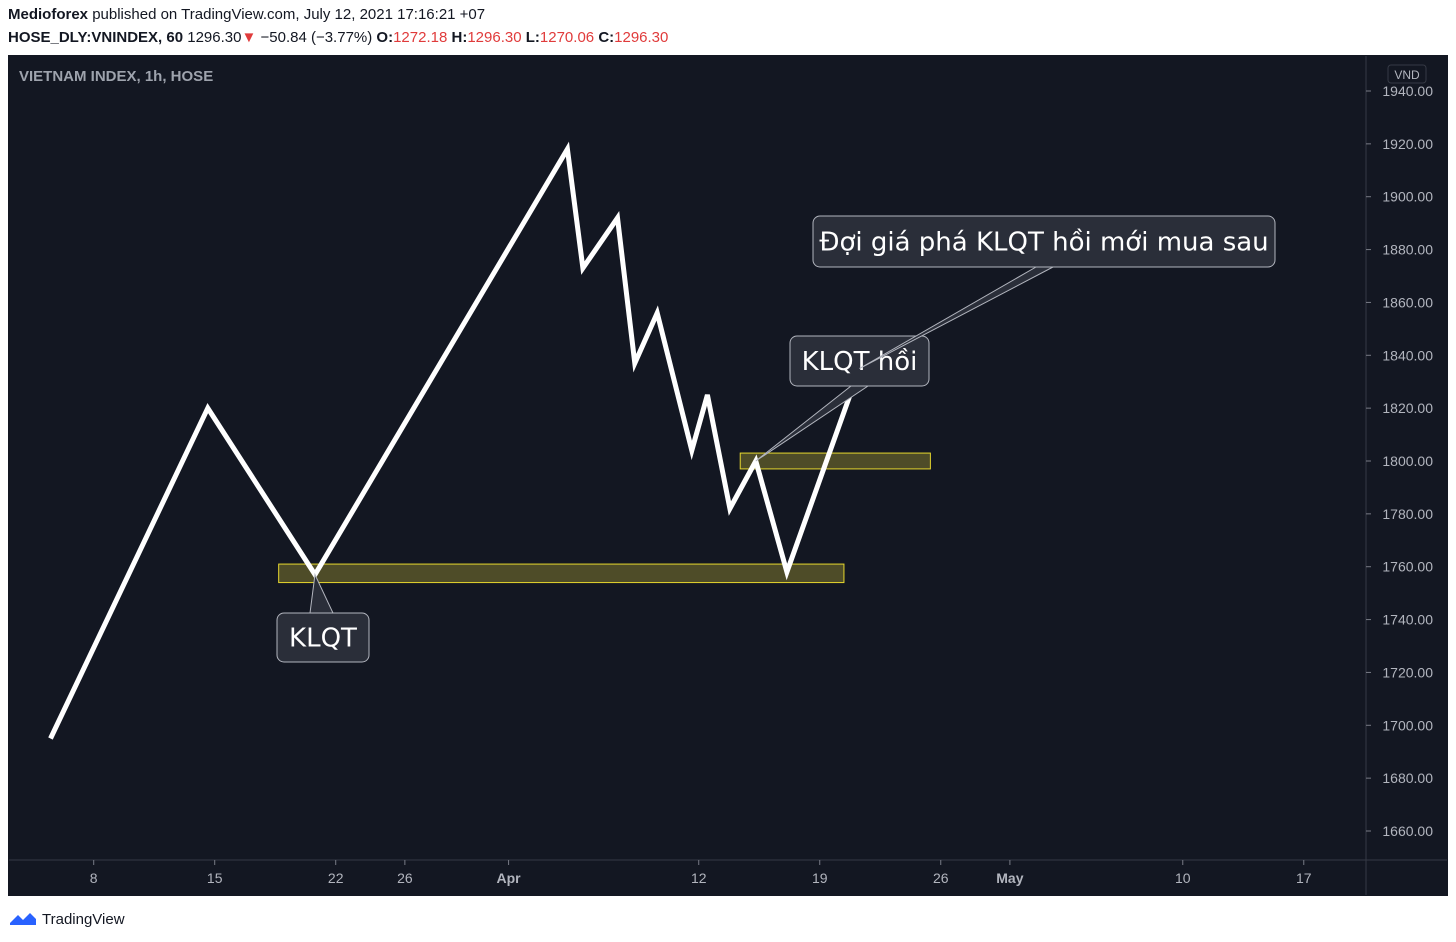 Image resolution: width=1456 pixels, height=942 pixels. I want to click on y-tick-label: 1900.00, so click(1407, 197).